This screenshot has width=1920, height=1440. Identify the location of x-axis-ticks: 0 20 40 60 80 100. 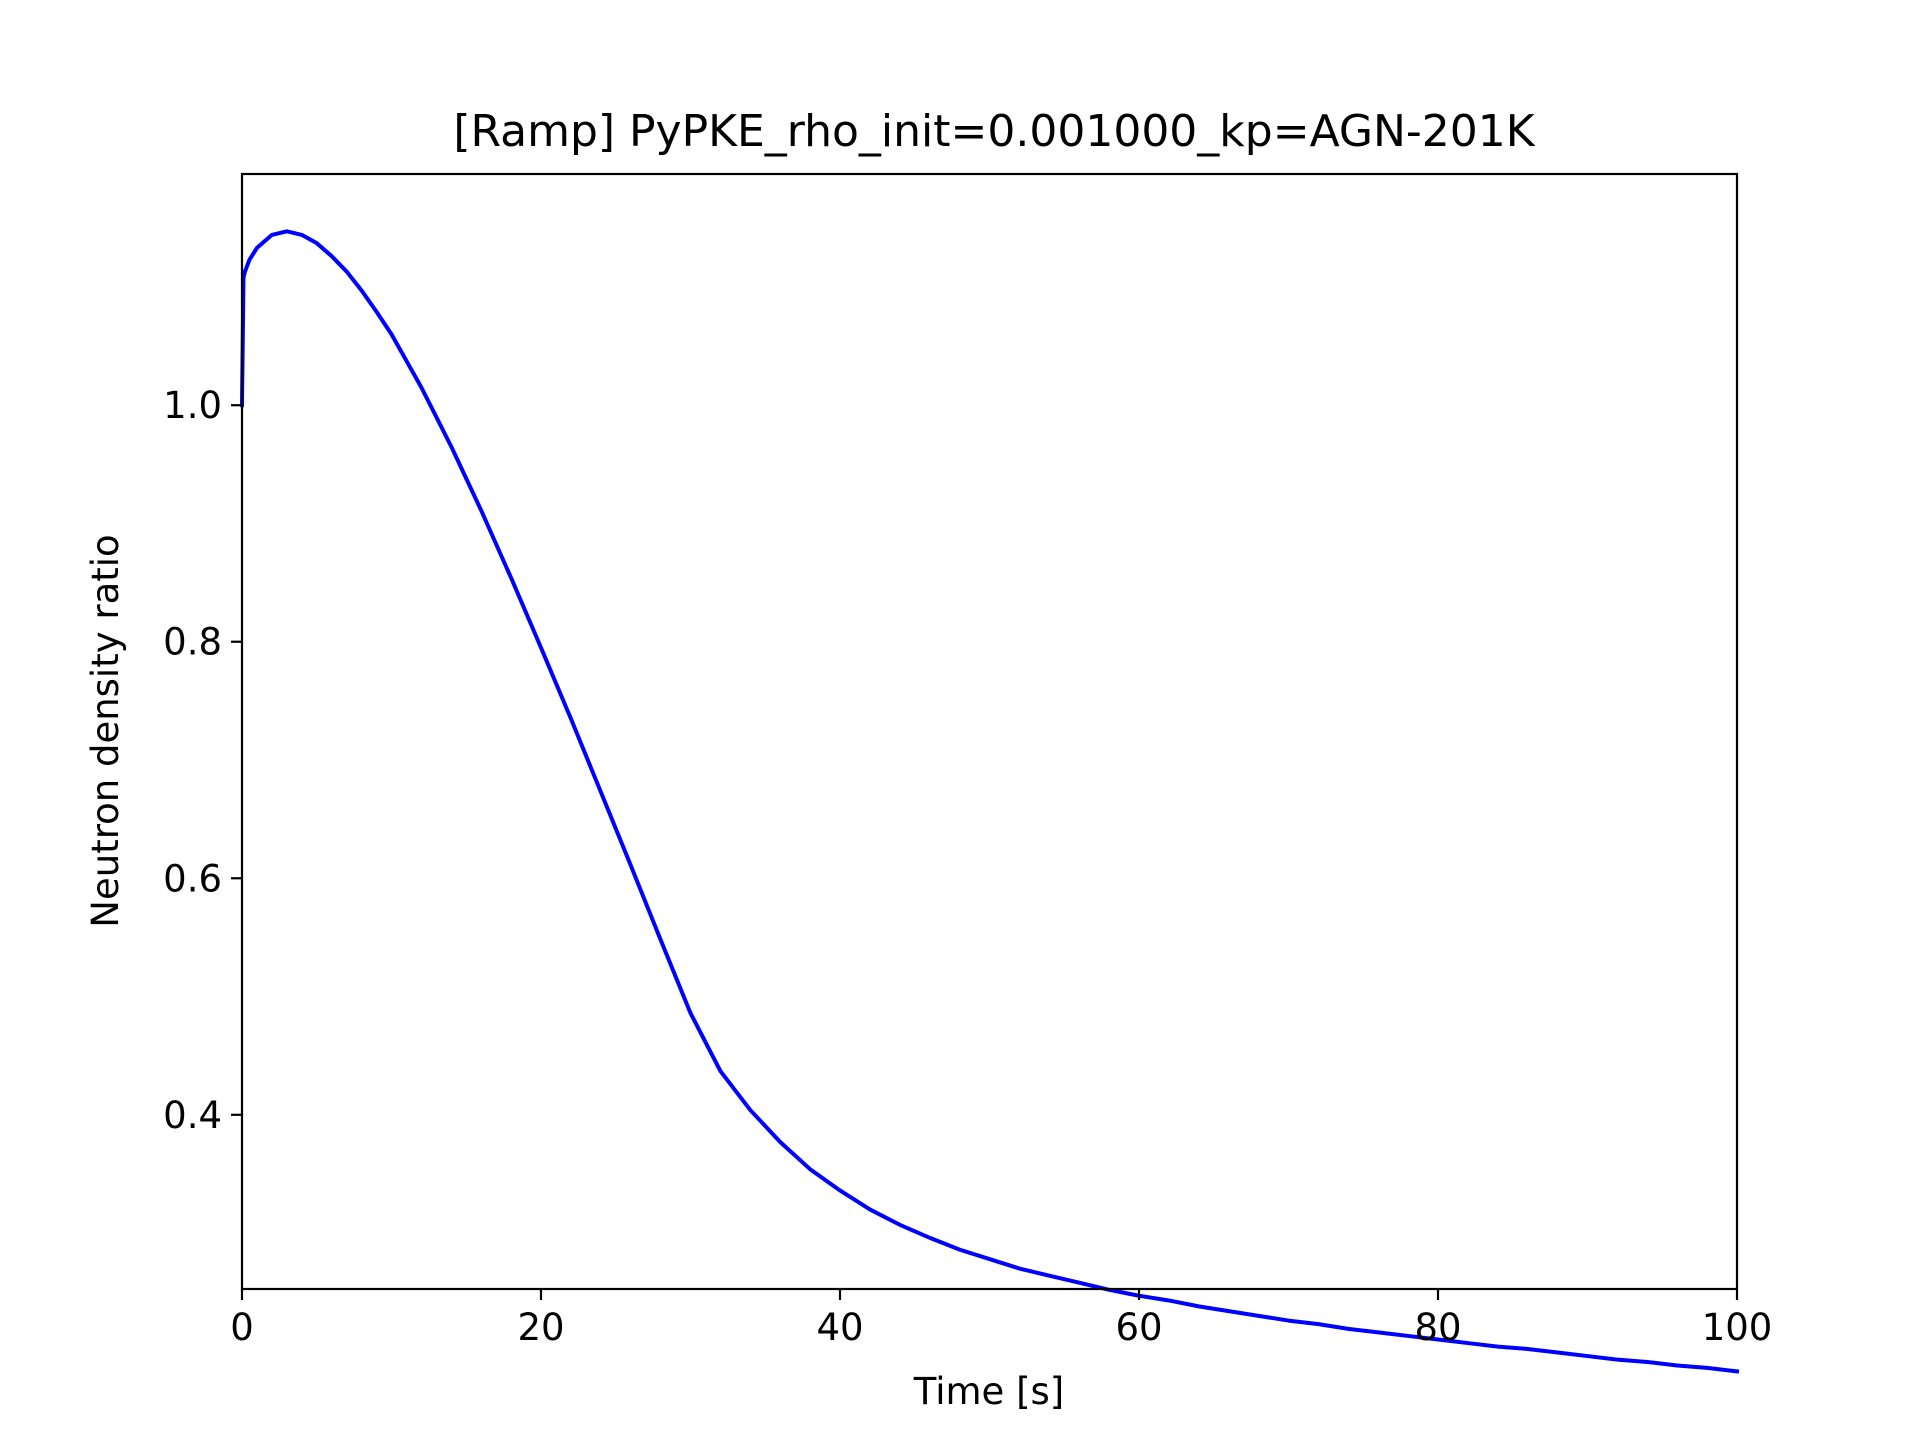
(1001, 1319).